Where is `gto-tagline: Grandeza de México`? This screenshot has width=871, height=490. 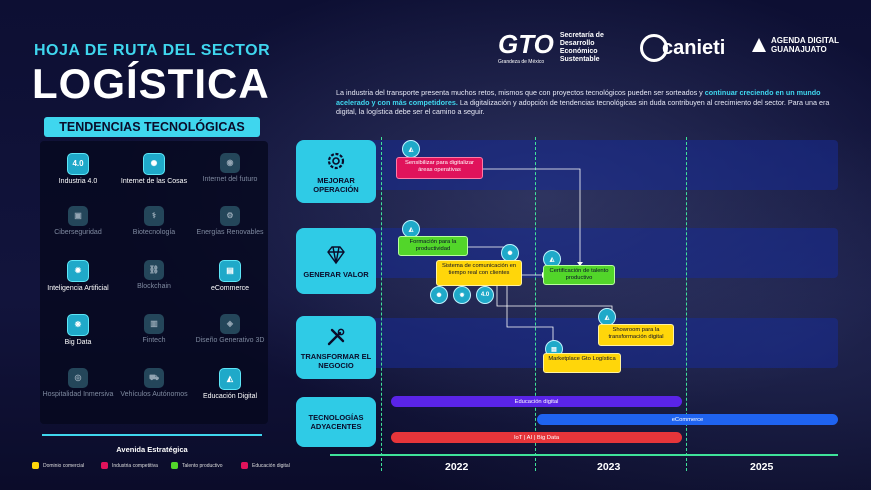
gto-tagline: Grandeza de México is located at coordinates (521, 62).